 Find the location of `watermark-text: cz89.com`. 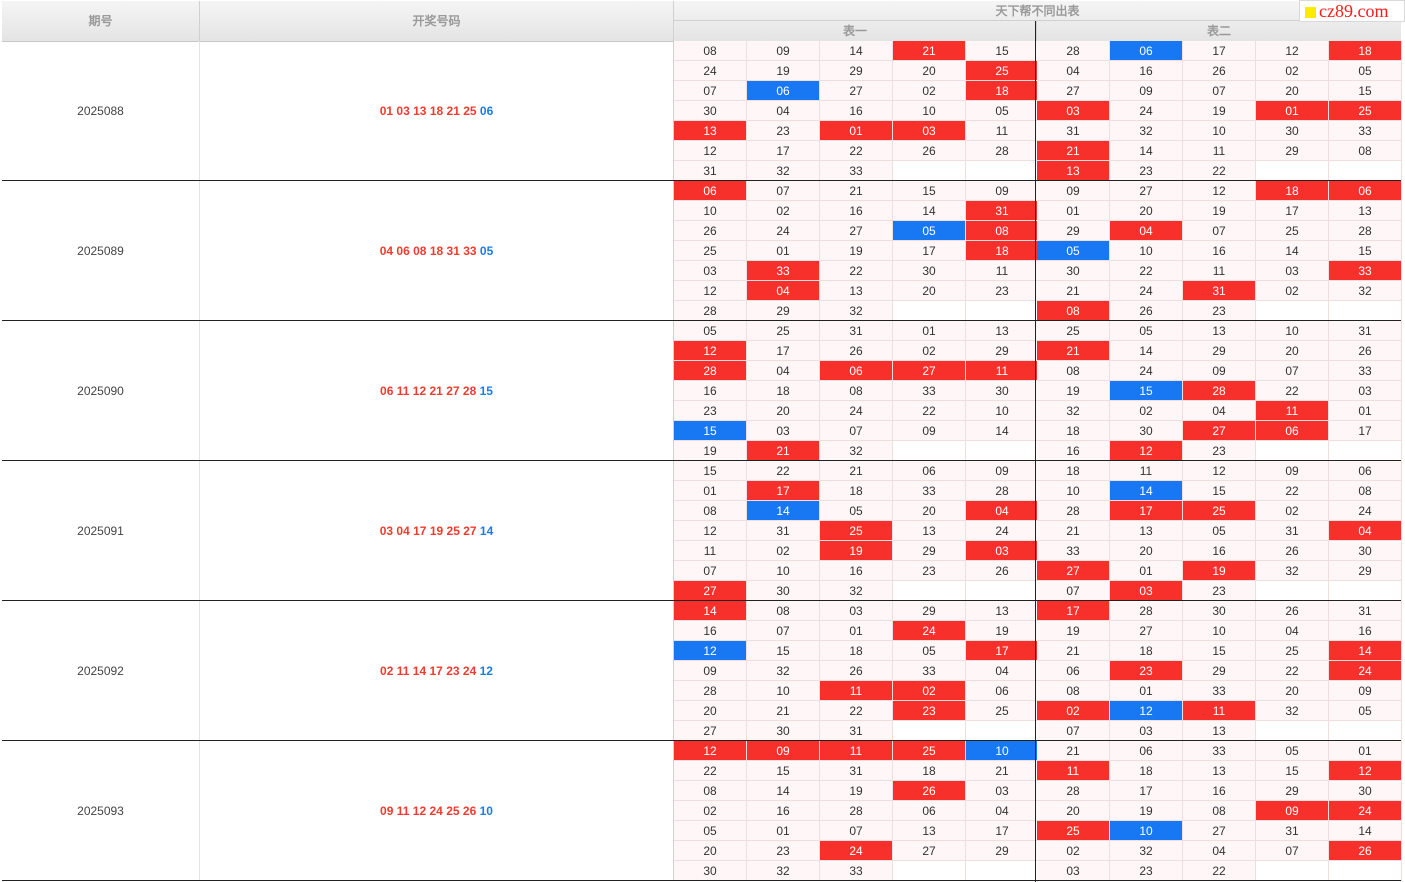

watermark-text: cz89.com is located at coordinates (1354, 11).